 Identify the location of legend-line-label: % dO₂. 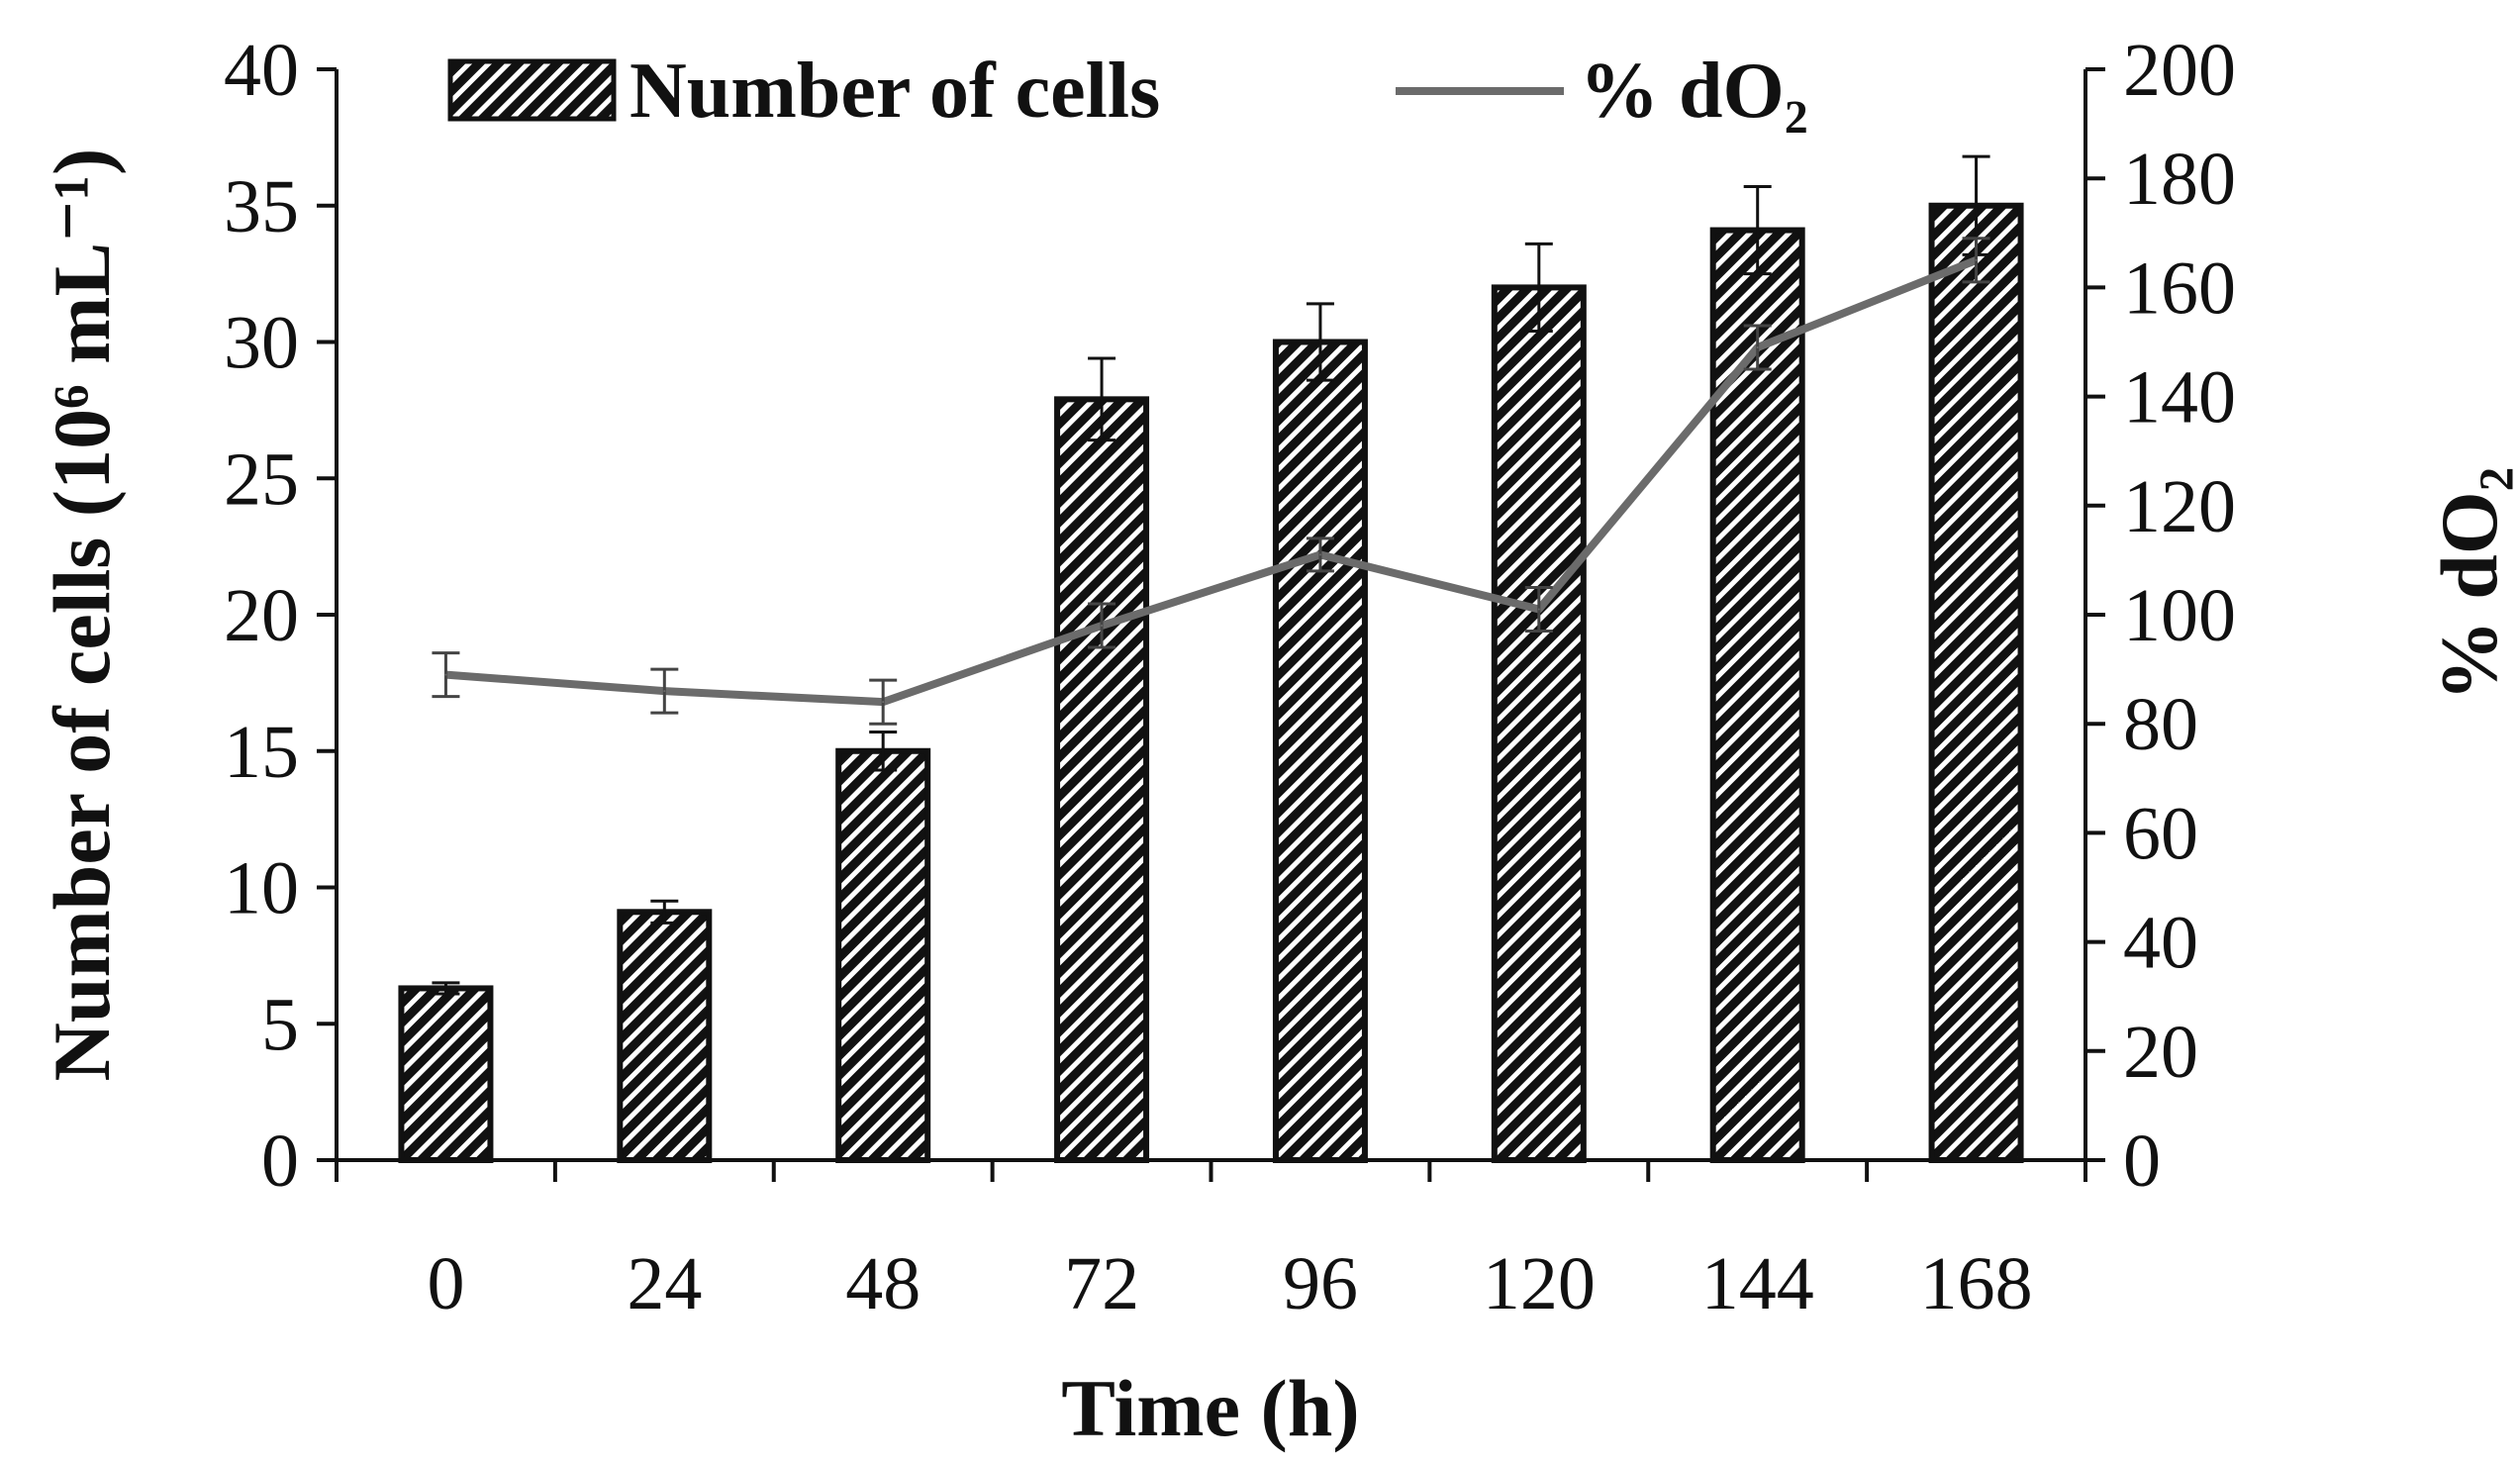
(1694, 91).